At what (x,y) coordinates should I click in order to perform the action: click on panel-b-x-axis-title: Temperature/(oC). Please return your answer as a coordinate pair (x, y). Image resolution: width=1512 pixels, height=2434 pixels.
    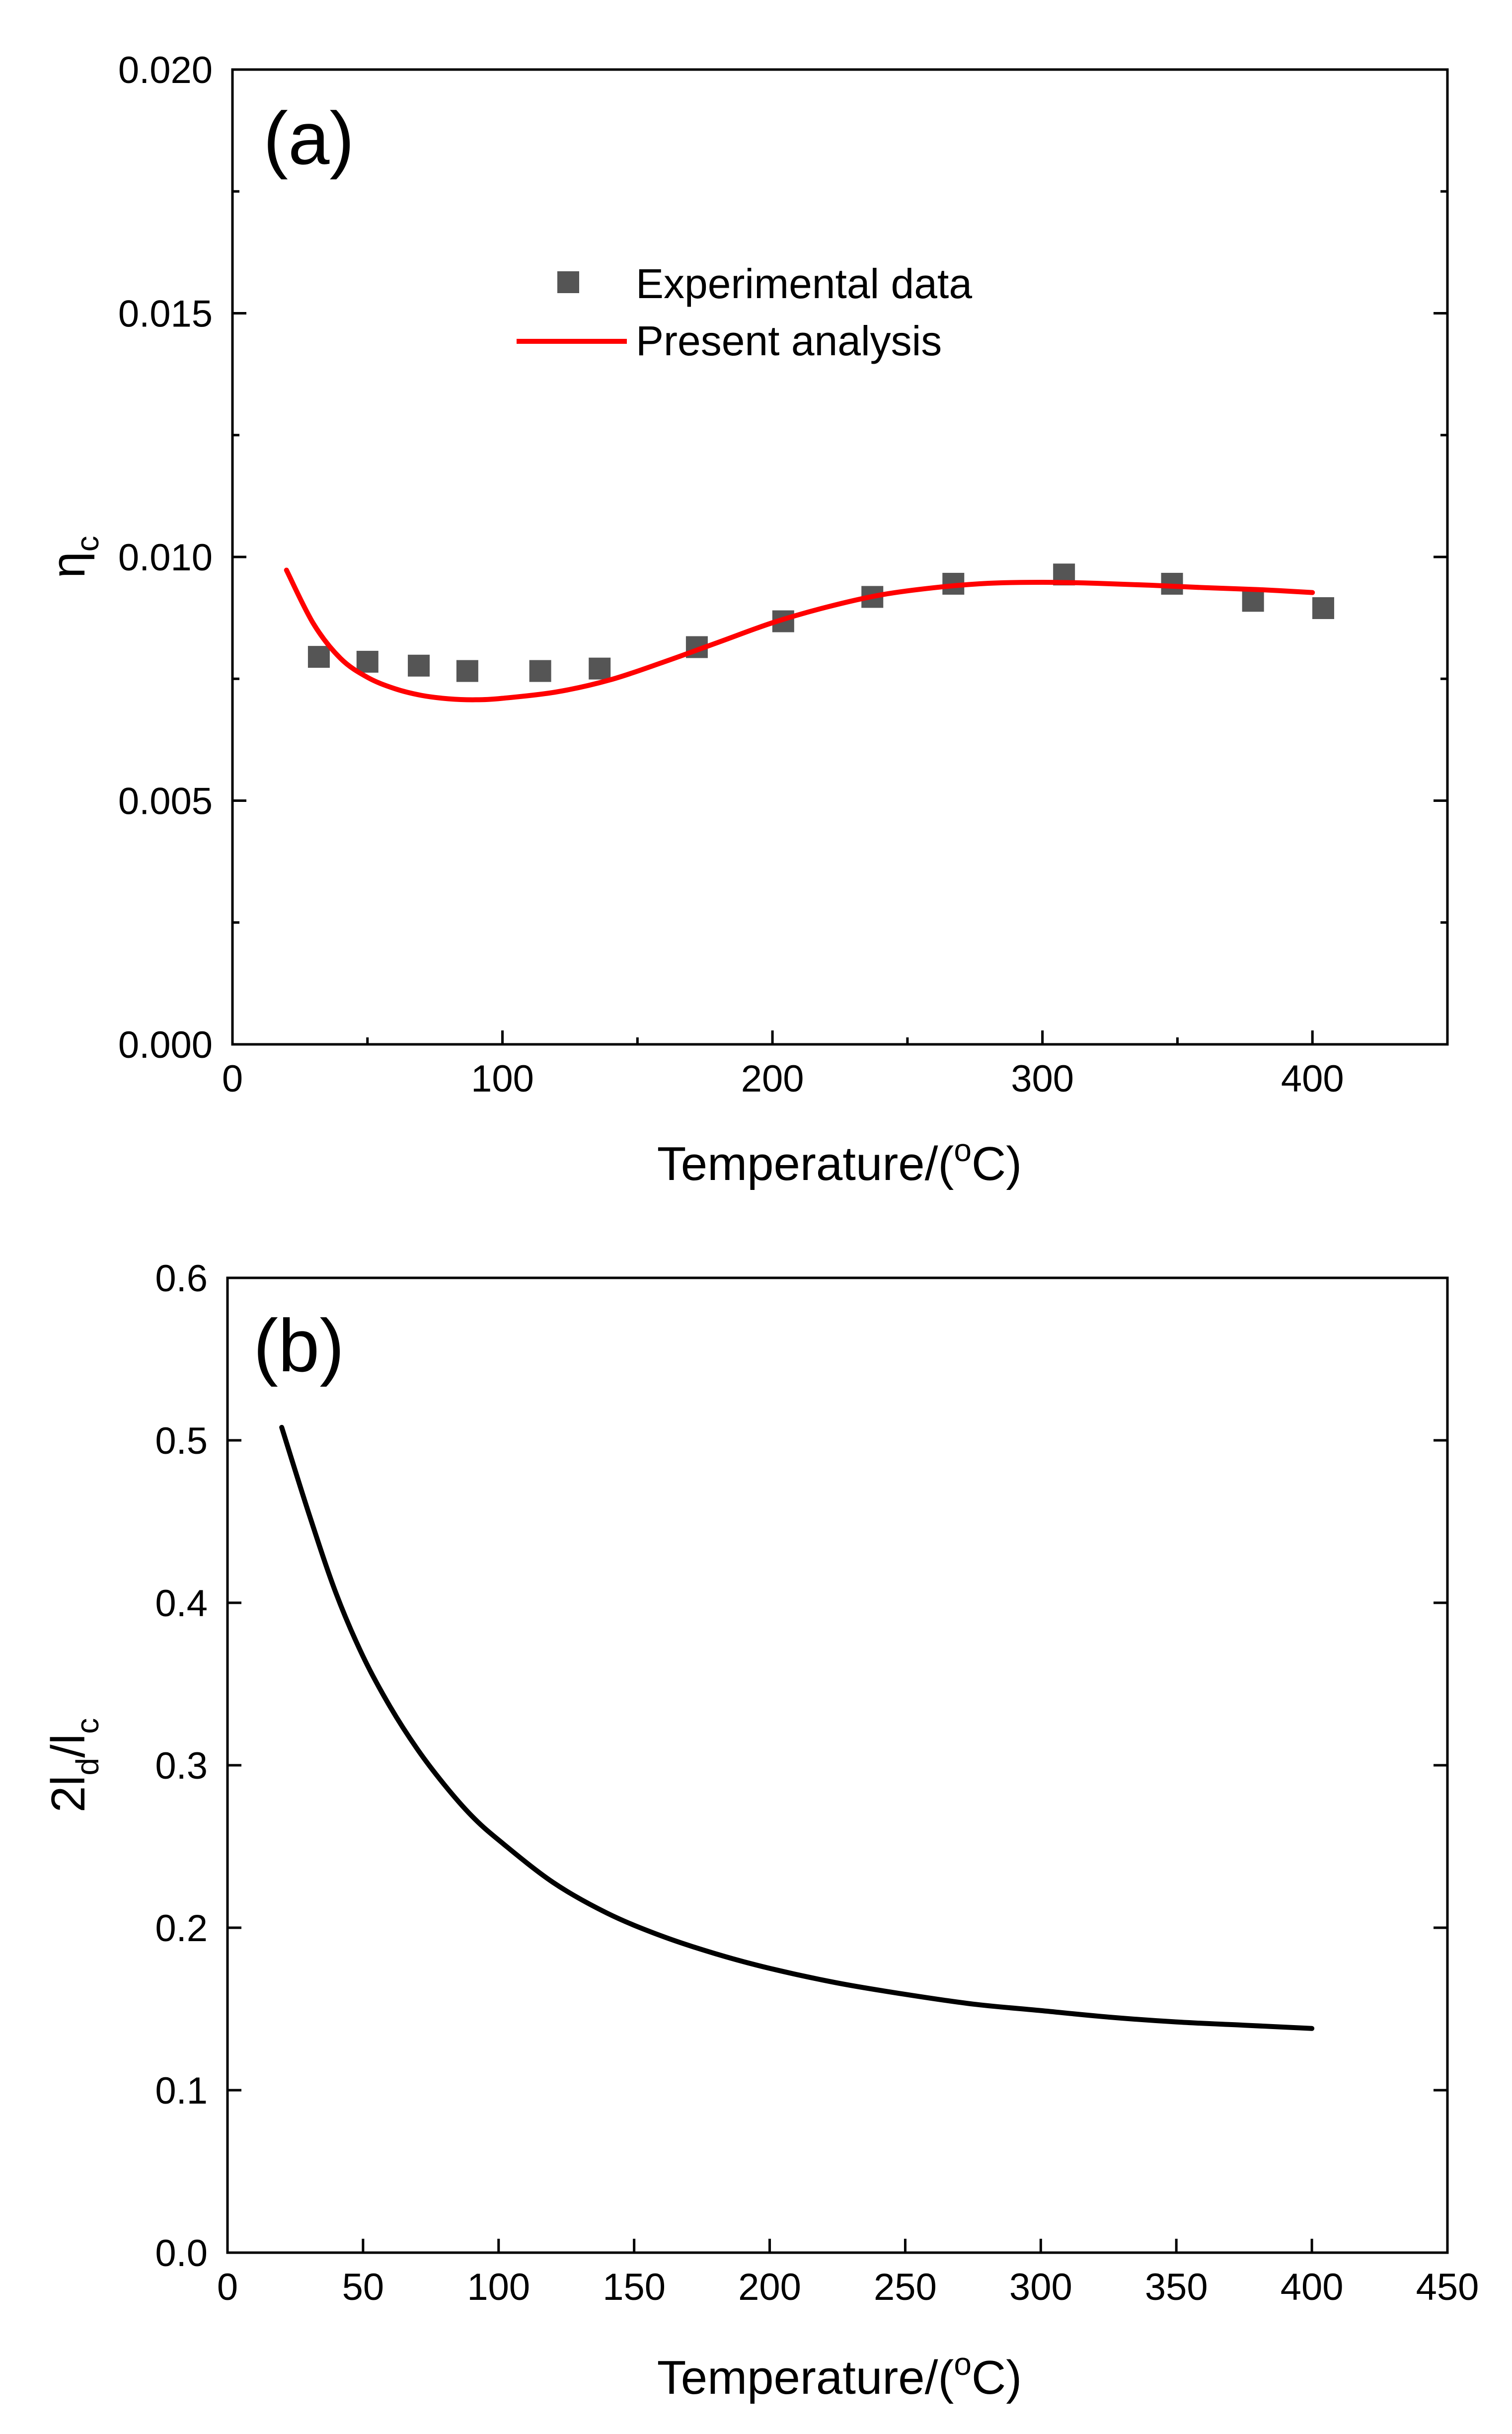
    Looking at the image, I should click on (839, 2375).